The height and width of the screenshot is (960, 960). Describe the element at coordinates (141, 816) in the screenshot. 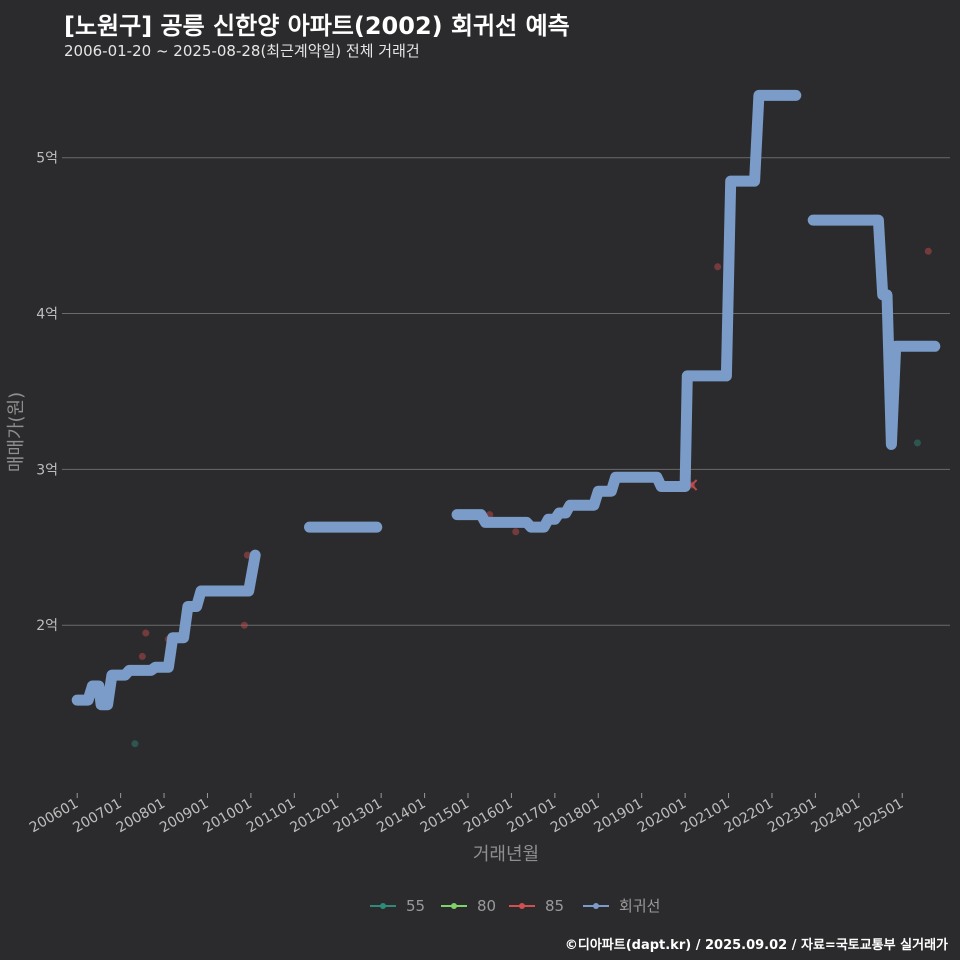

I see `x-tick-label: 200801` at that location.